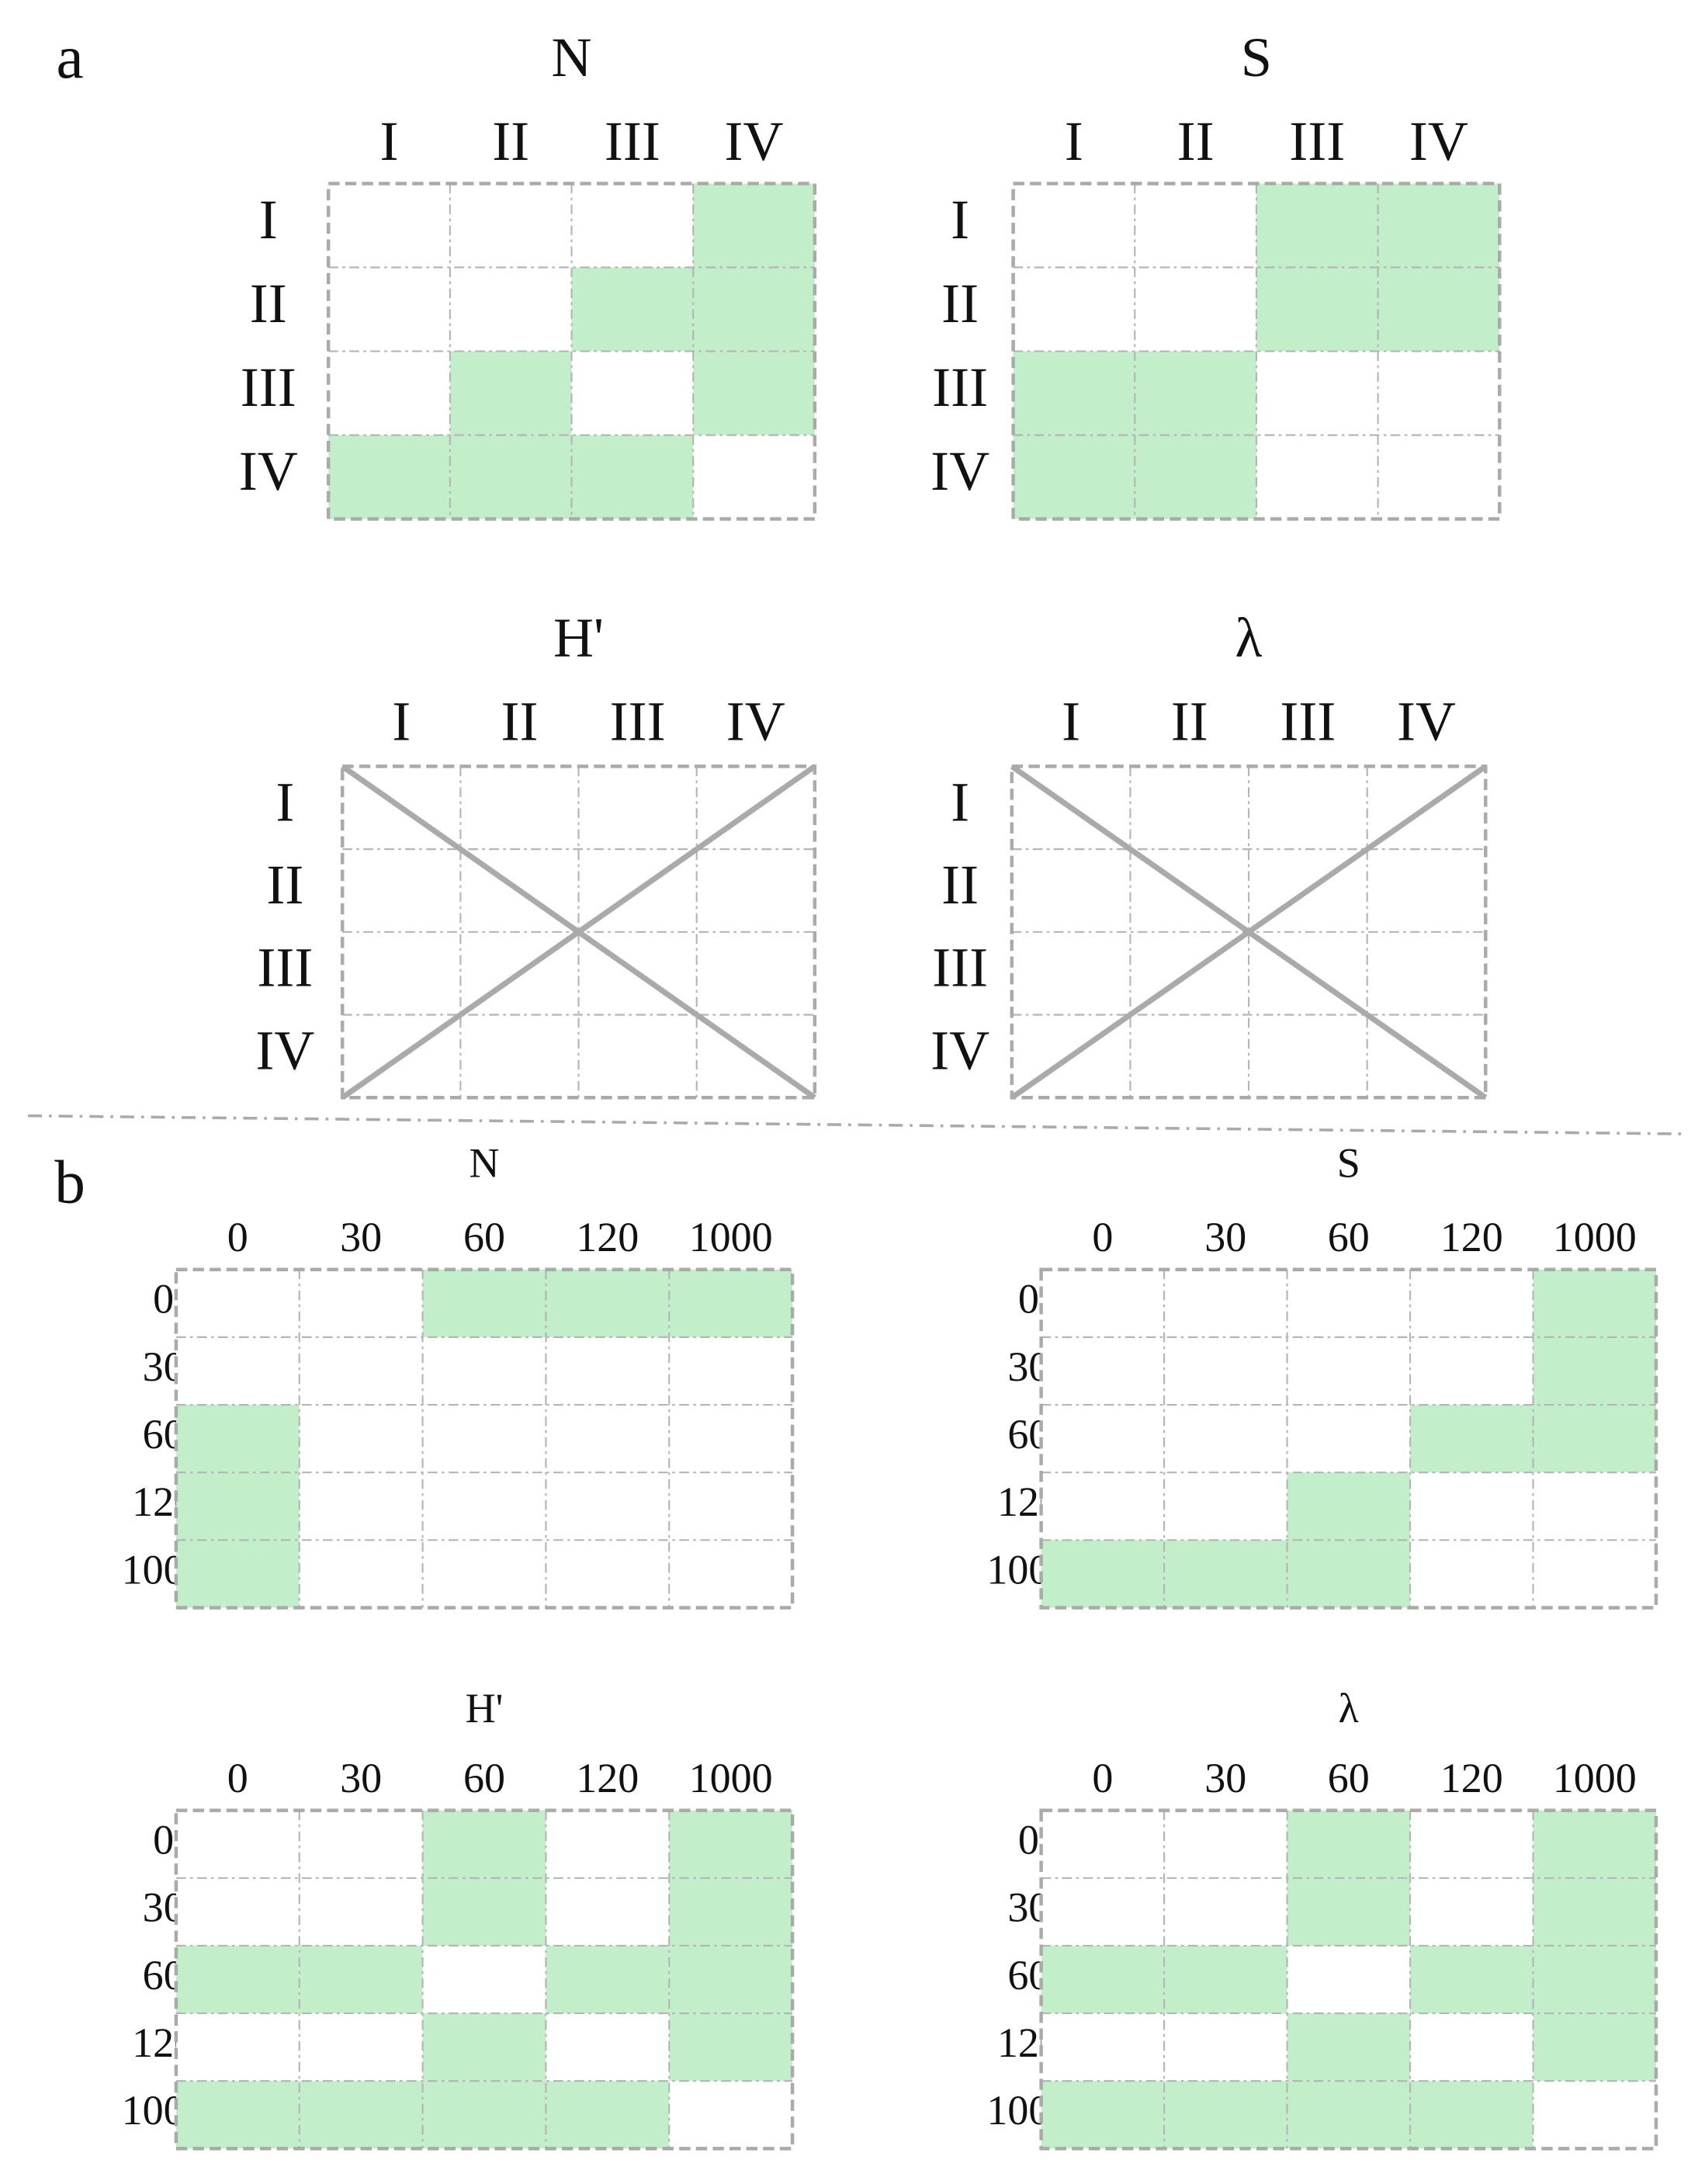  Describe the element at coordinates (960, 304) in the screenshot. I see `row-label: II` at that location.